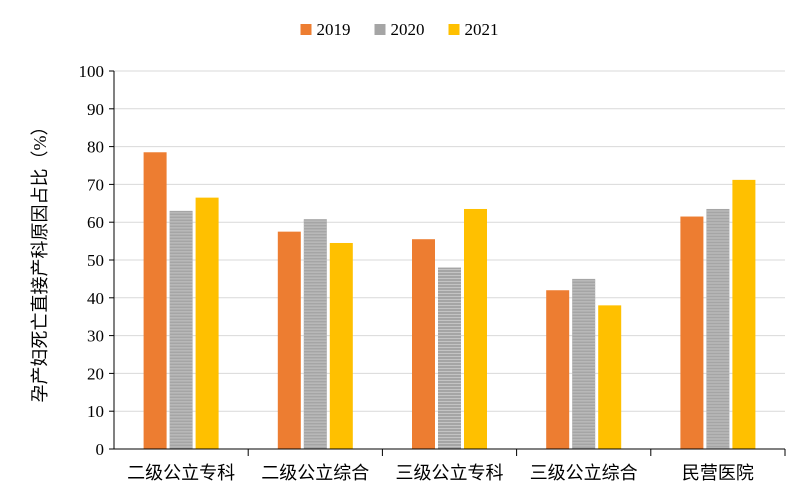  Describe the element at coordinates (306, 29) in the screenshot. I see `legend-swatch-2019` at that location.